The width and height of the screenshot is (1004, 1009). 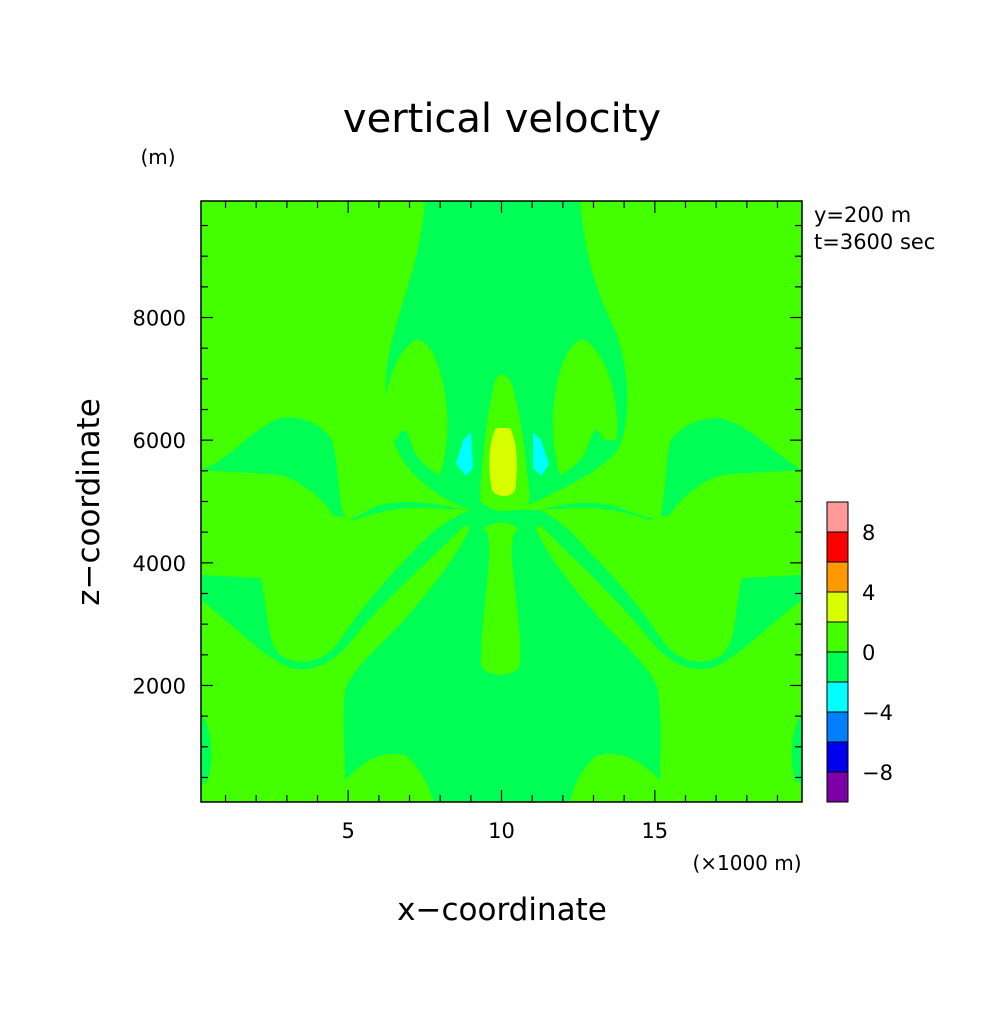 I want to click on contour-right-arm, so click(x=668, y=663).